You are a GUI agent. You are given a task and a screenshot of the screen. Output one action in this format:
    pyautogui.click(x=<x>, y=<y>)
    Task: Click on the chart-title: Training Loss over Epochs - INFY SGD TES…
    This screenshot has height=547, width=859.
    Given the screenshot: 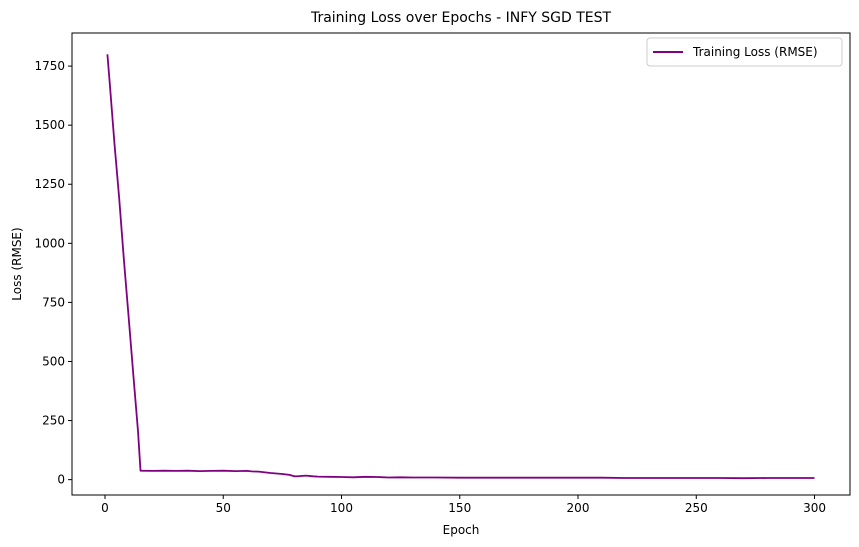 What is the action you would take?
    pyautogui.click(x=461, y=18)
    